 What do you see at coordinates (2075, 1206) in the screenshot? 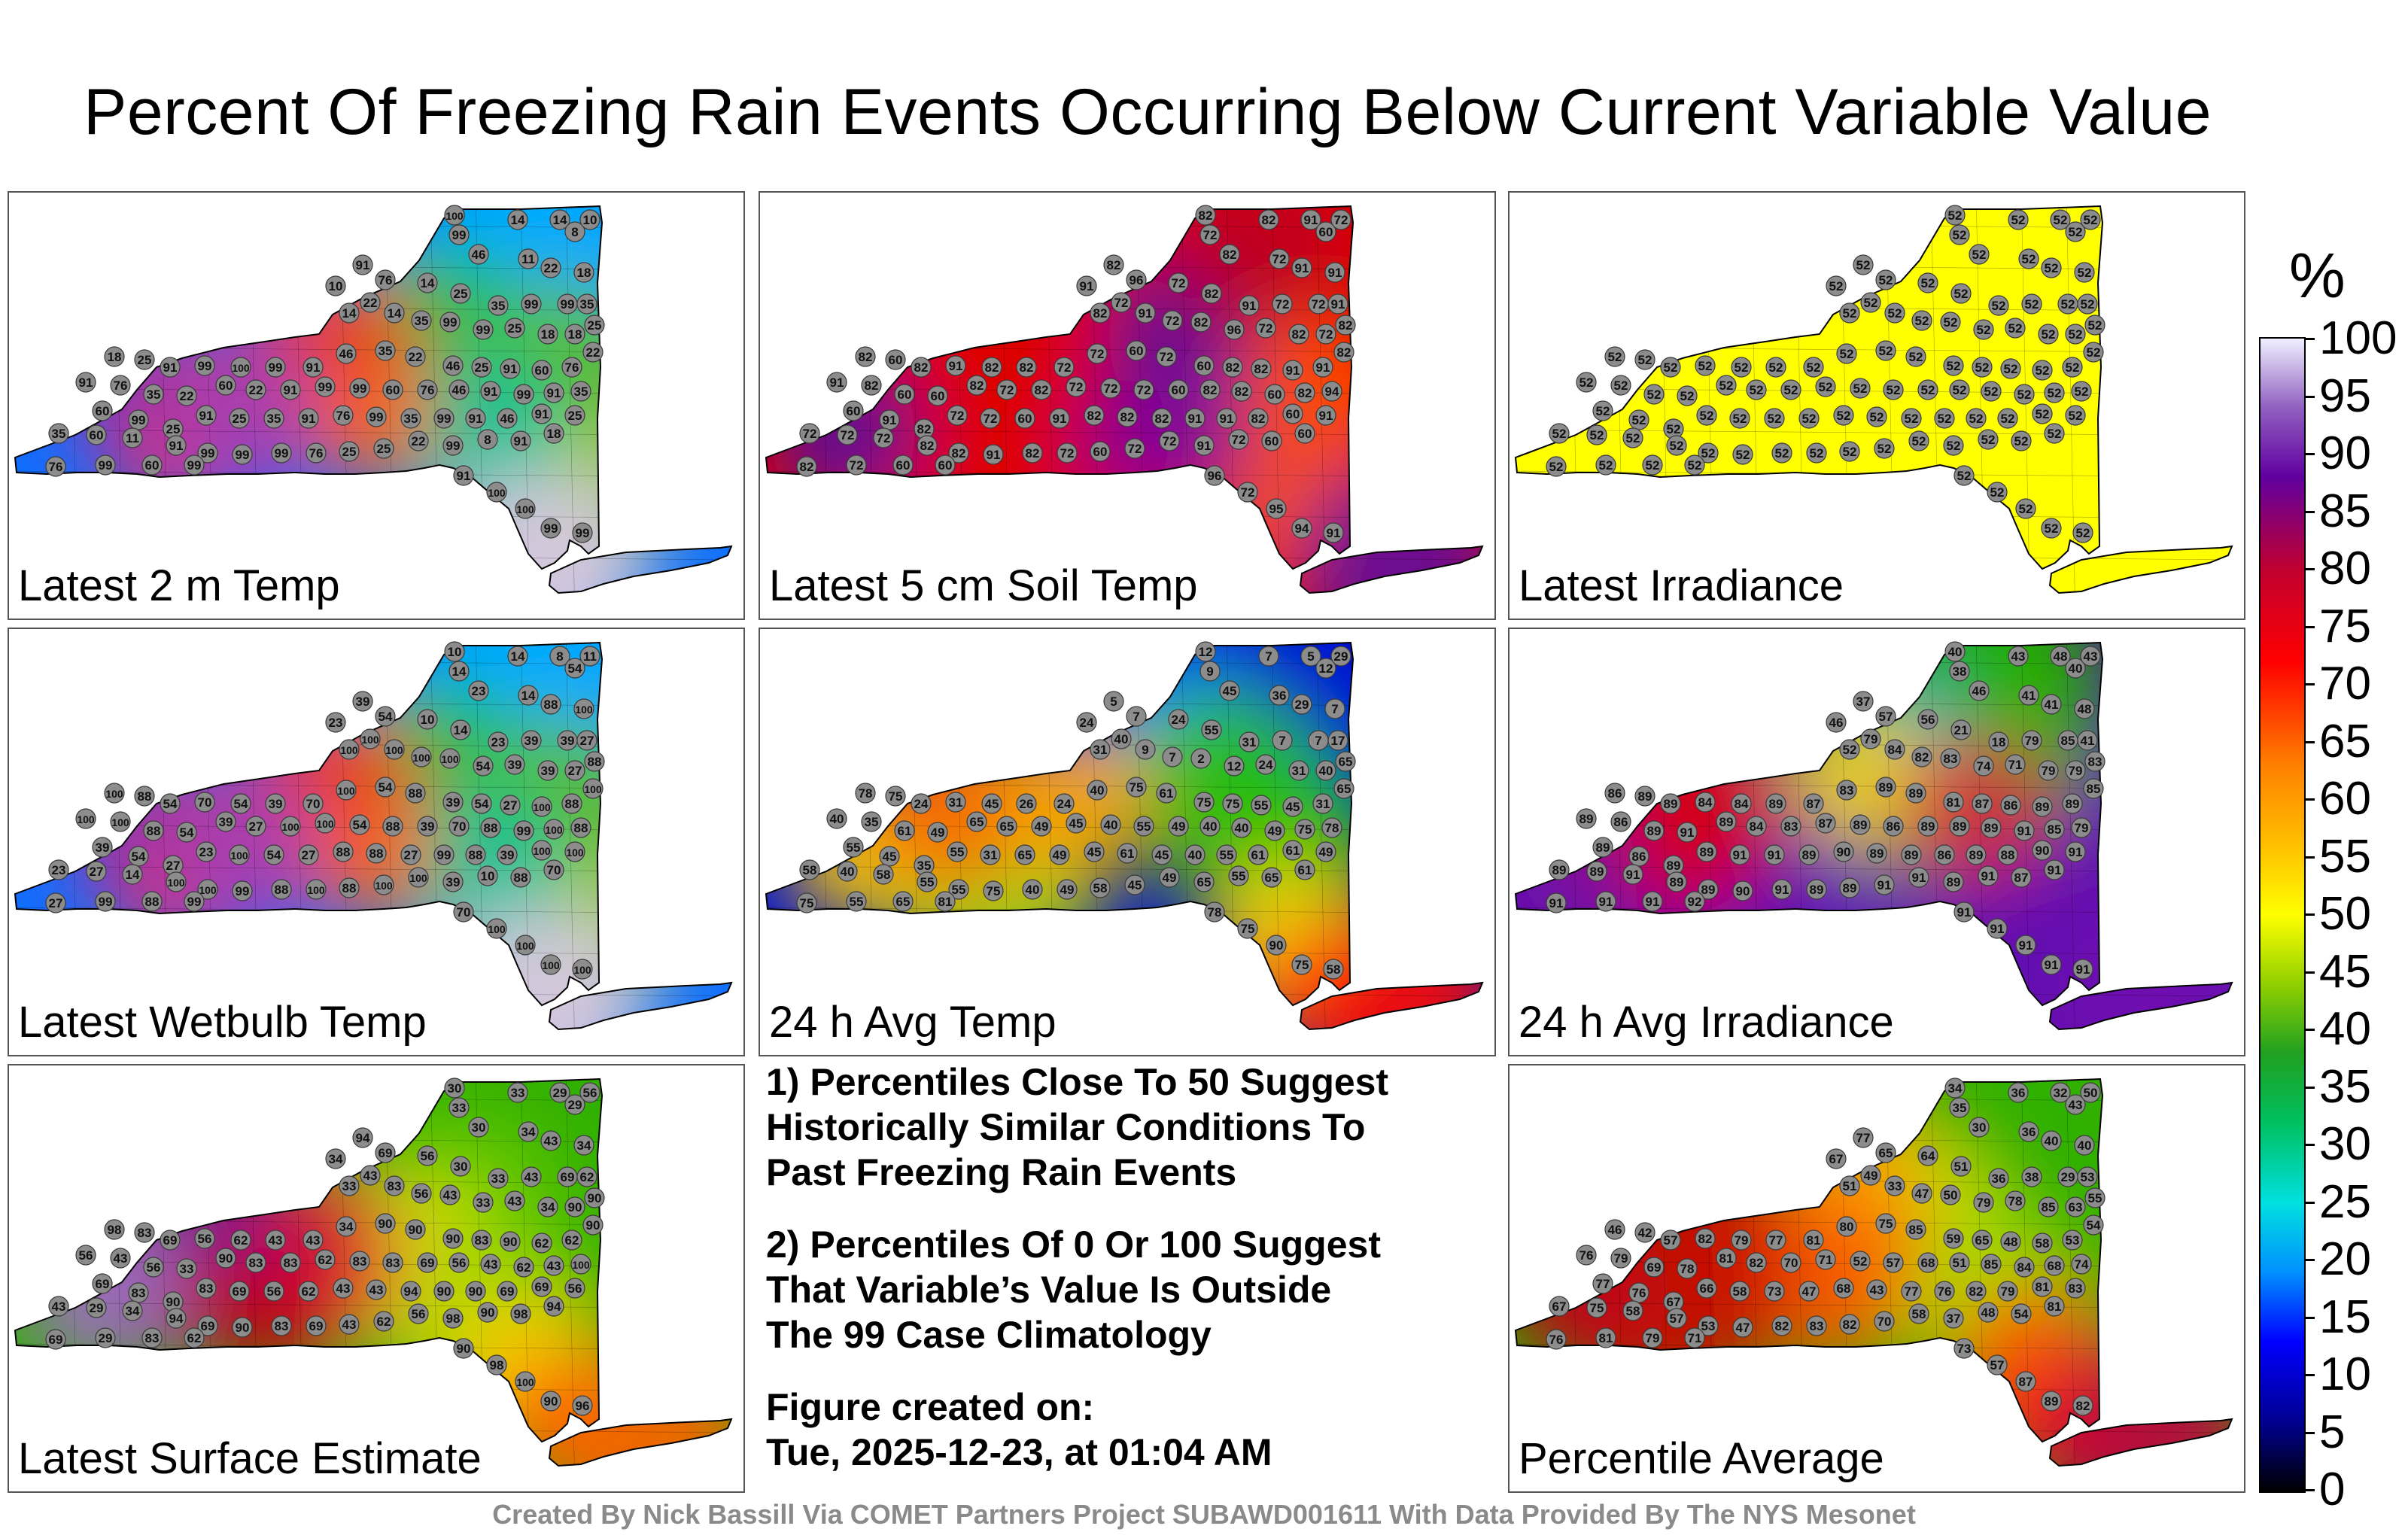
I see `station-marker: 63` at bounding box center [2075, 1206].